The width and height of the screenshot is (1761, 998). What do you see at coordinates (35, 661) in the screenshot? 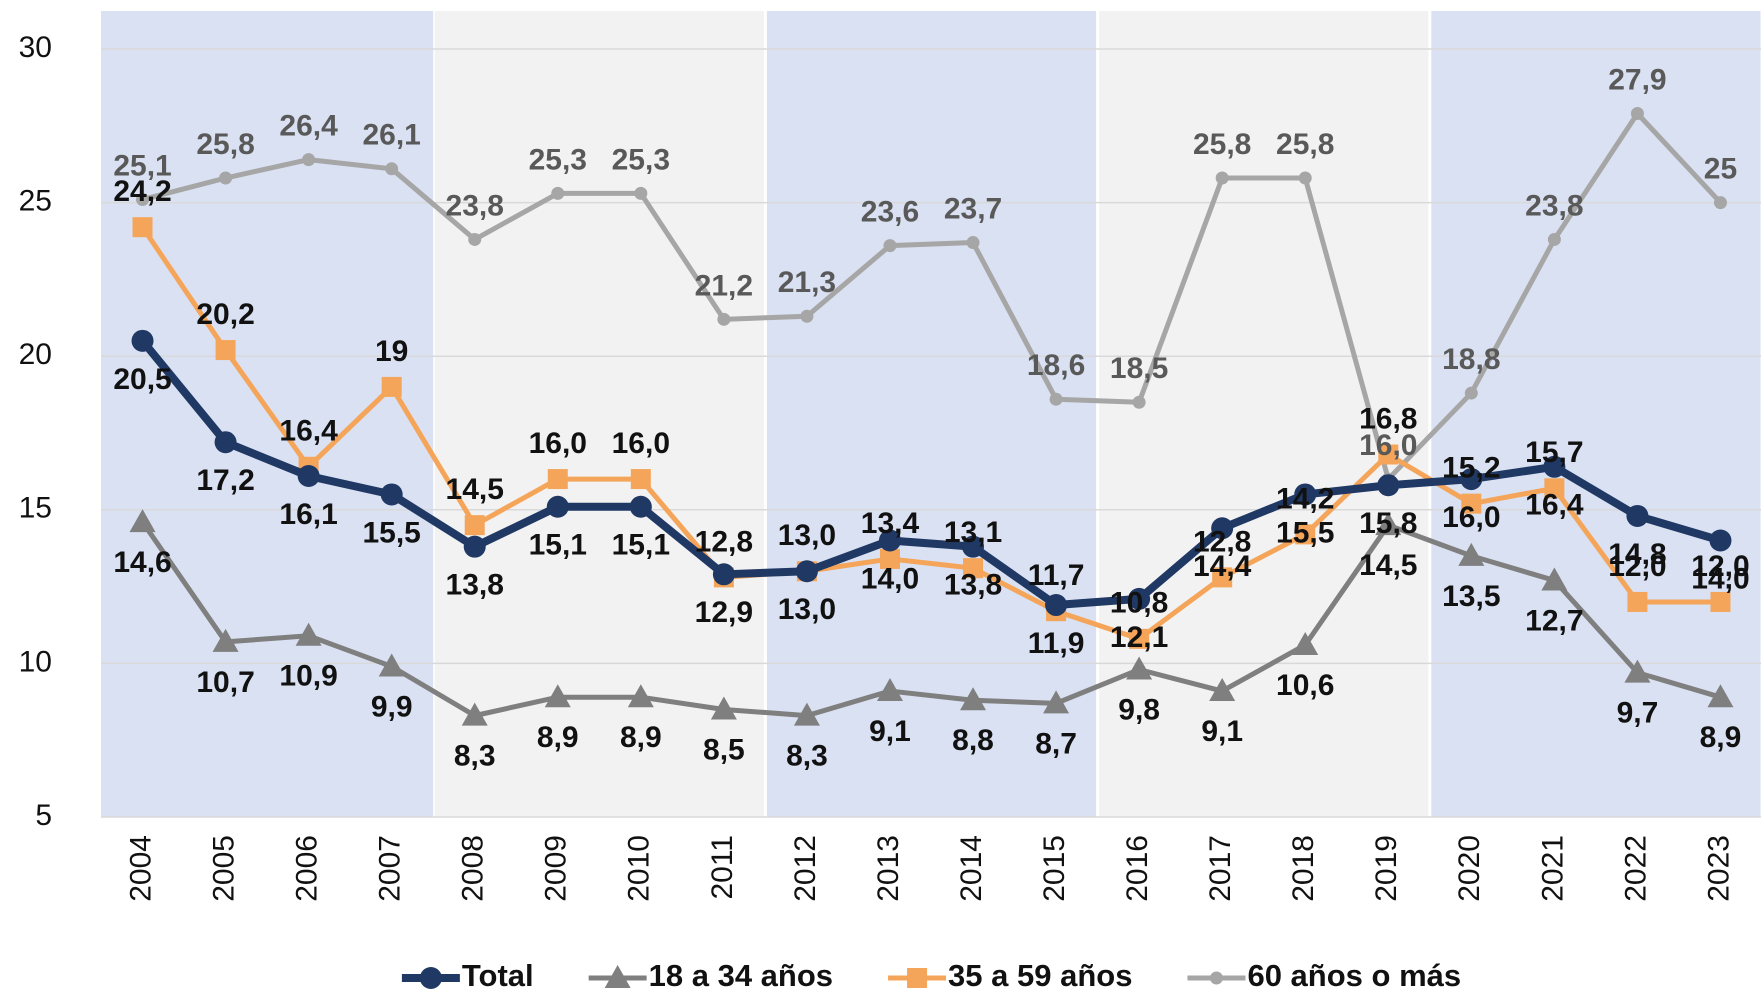
I see `y-tick-label: 10` at bounding box center [35, 661].